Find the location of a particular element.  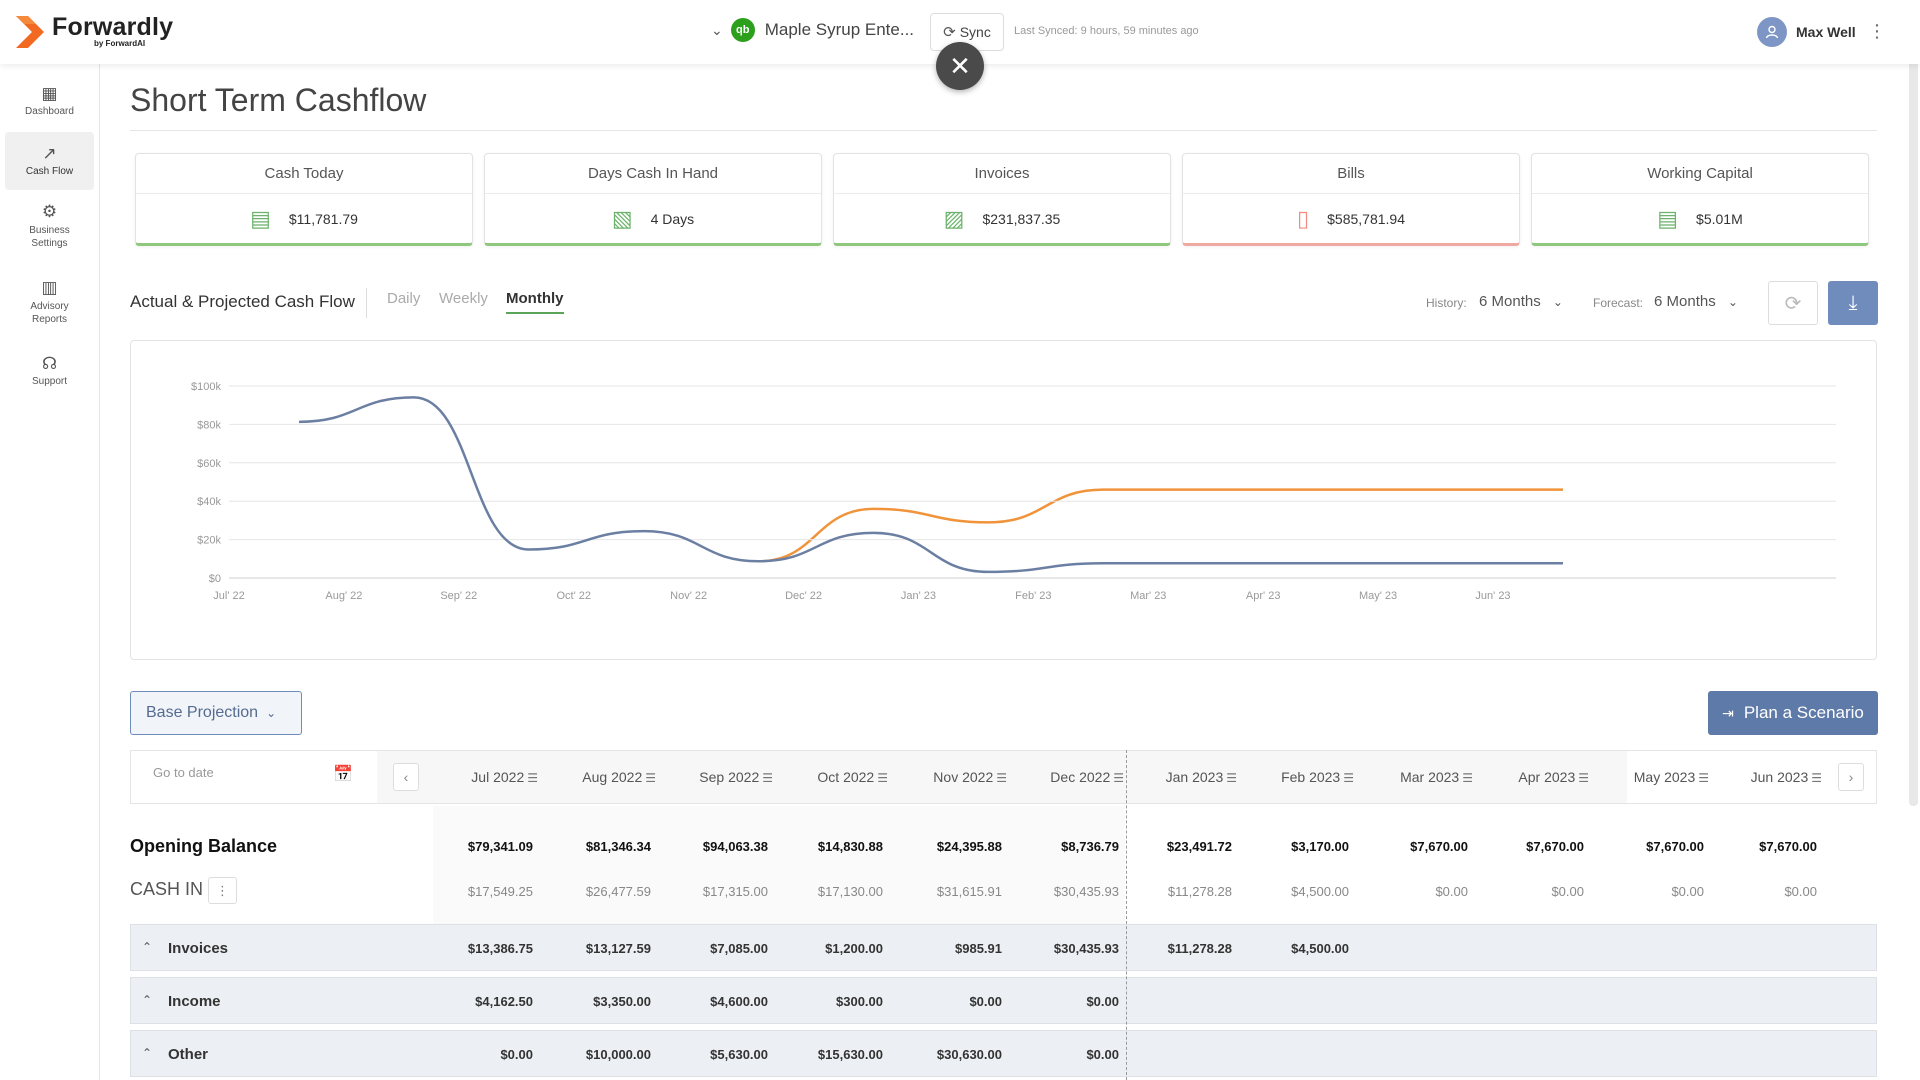

group-row-income: ⌃ Income is located at coordinates (1003, 1000).